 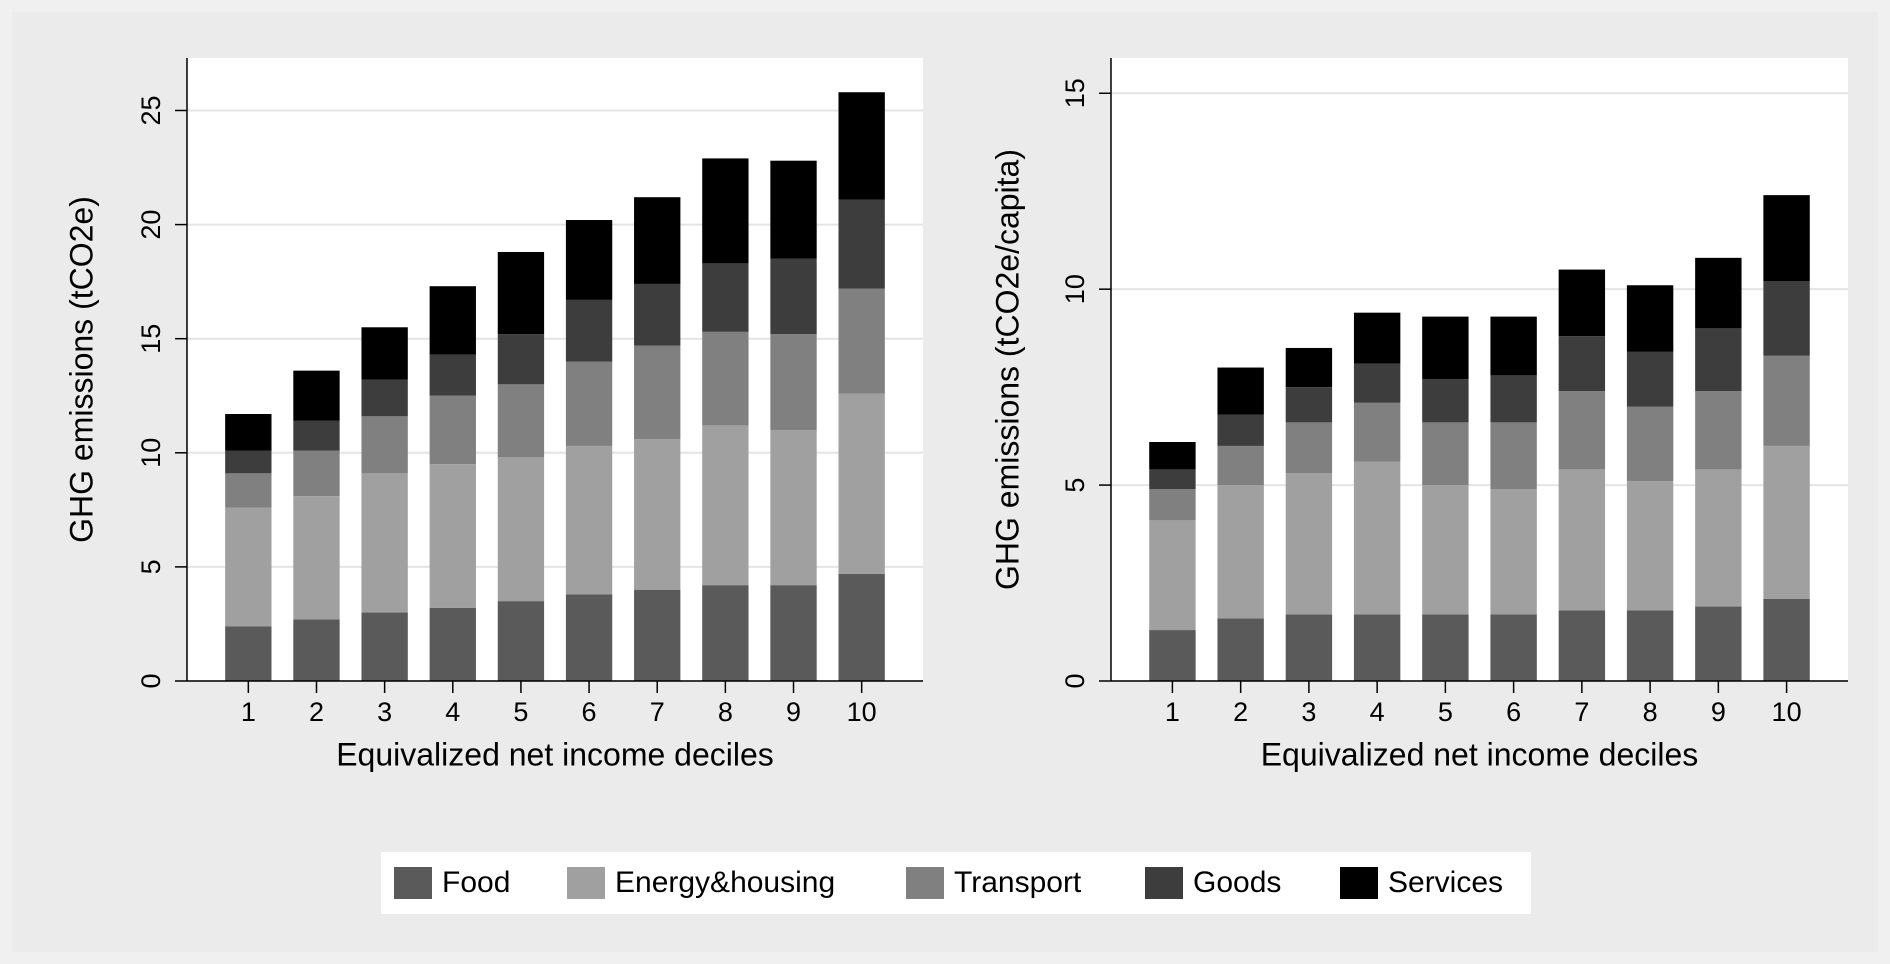 What do you see at coordinates (1445, 882) in the screenshot?
I see `legend-label: Services` at bounding box center [1445, 882].